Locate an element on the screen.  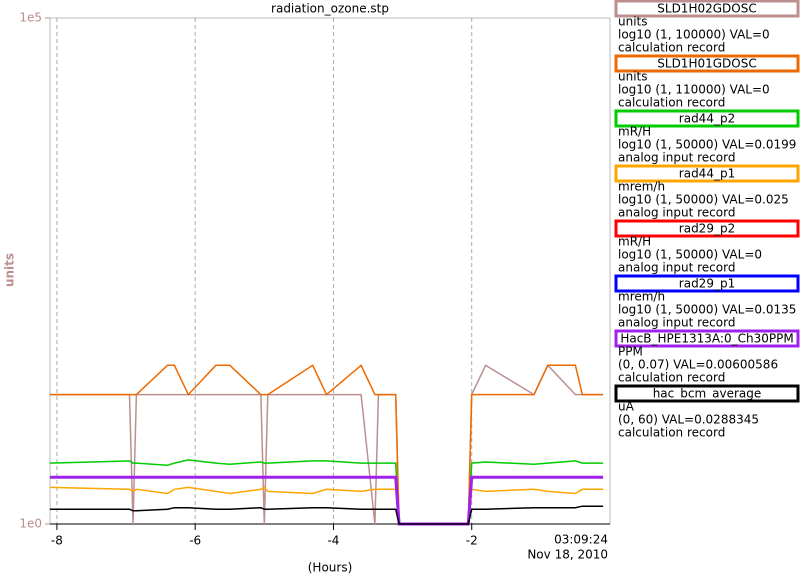
time-label: 03:09:24 is located at coordinates (581, 540).